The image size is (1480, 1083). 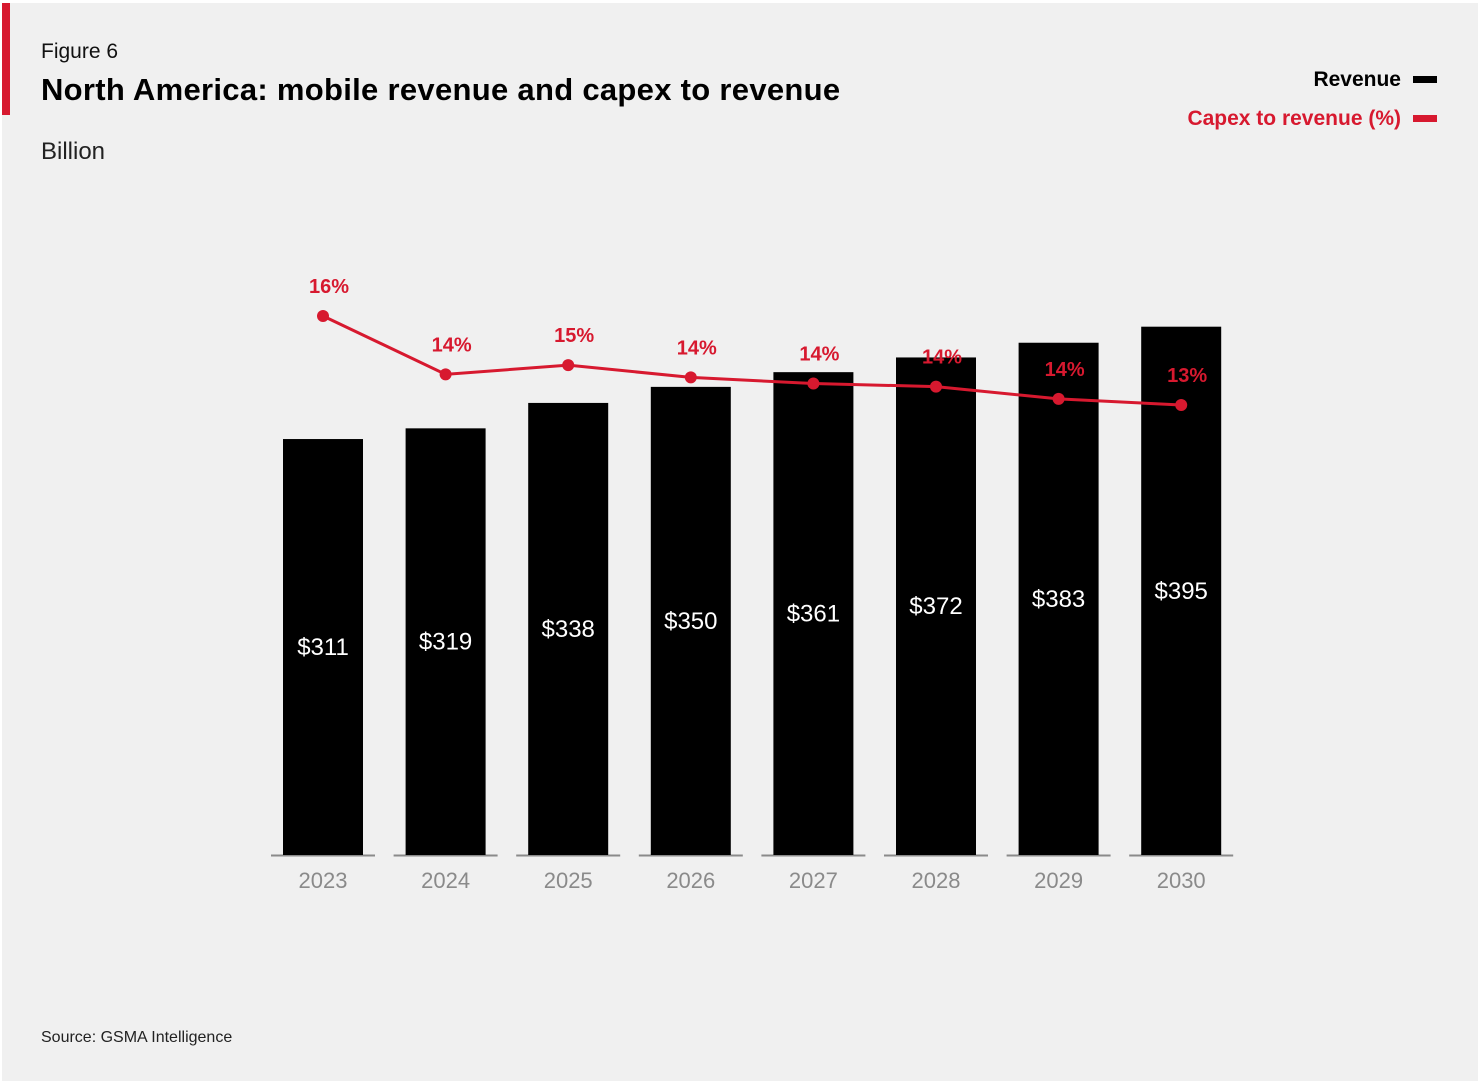 I want to click on revenue-value-label: $383, so click(x=1058, y=599).